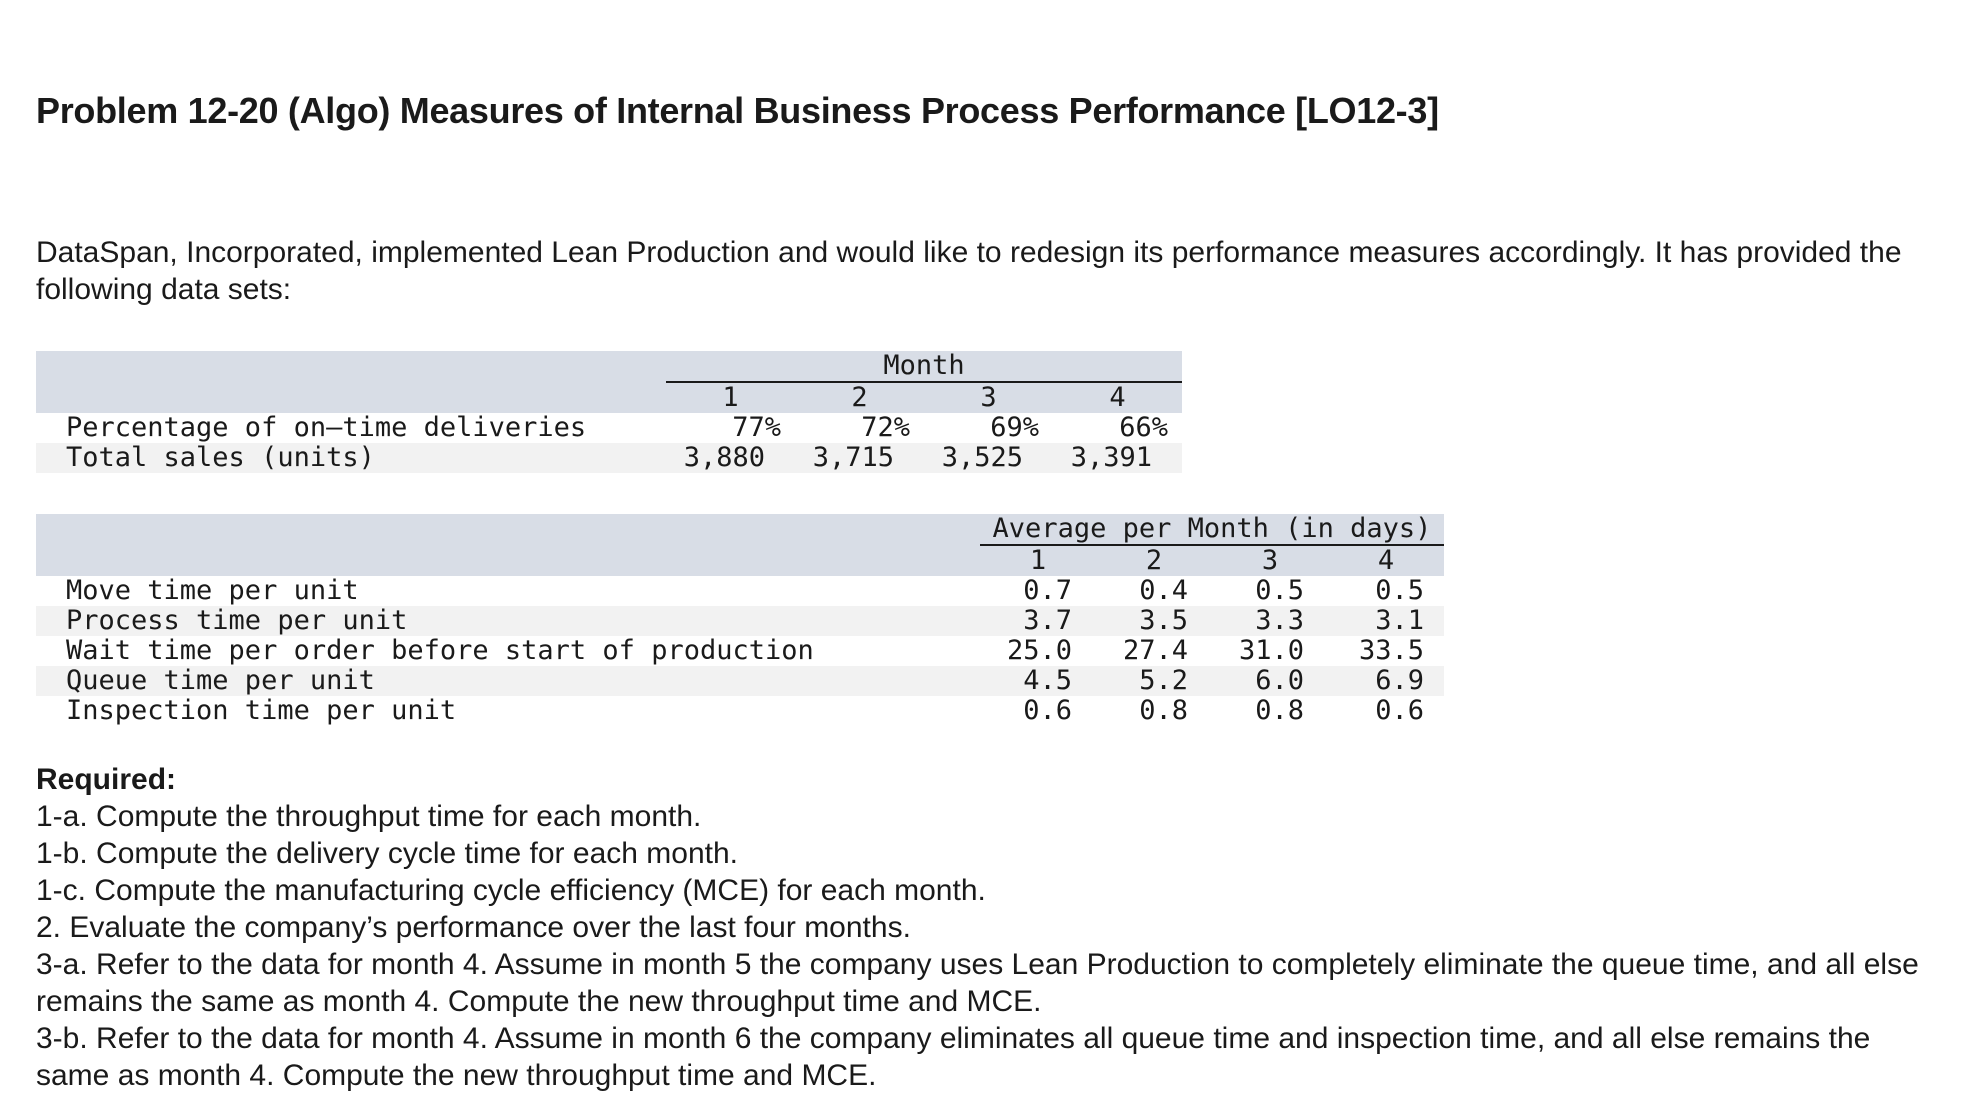 The width and height of the screenshot is (1980, 1100). Describe the element at coordinates (859, 458) in the screenshot. I see `cell-value: 3,715` at that location.